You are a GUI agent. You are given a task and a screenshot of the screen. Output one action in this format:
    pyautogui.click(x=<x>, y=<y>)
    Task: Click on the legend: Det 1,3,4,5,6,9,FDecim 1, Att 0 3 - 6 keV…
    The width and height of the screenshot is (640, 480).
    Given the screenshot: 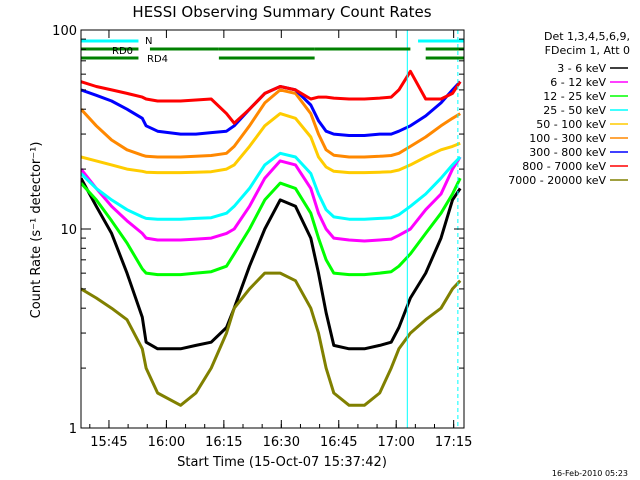 What is the action you would take?
    pyautogui.click(x=569, y=108)
    